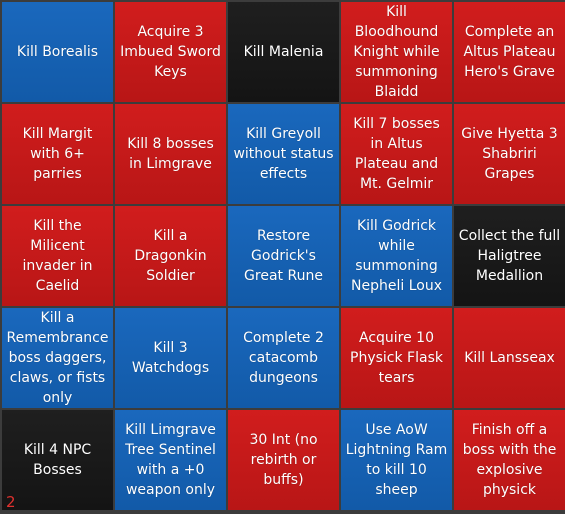 The width and height of the screenshot is (565, 514). I want to click on bingo-cell: Complete 2 catacomb dungeons, so click(283, 358).